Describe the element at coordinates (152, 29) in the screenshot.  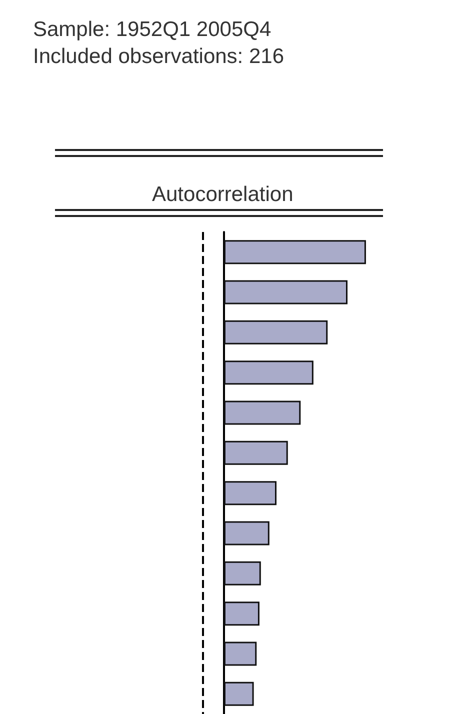
I see `chart-title: Sample: 1952Q1 2005Q4` at that location.